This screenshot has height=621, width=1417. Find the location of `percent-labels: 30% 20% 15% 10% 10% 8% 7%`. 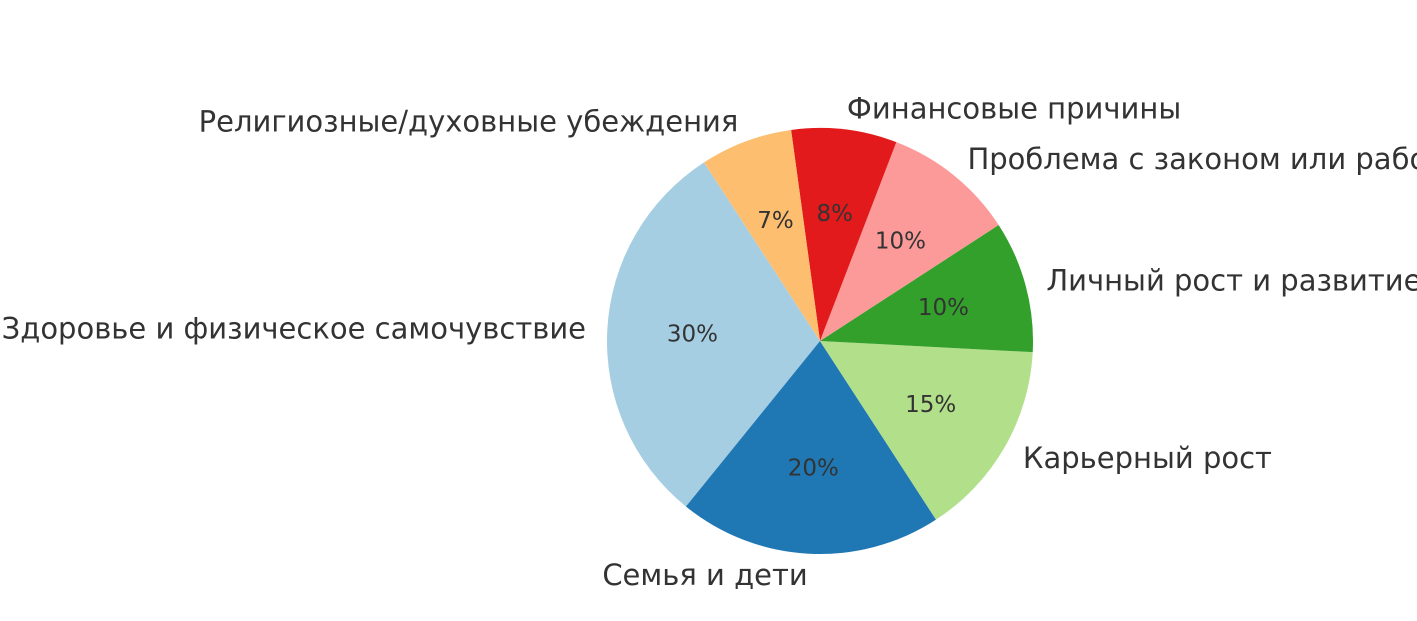

percent-labels: 30% 20% 15% 10% 10% 8% 7% is located at coordinates (818, 341).